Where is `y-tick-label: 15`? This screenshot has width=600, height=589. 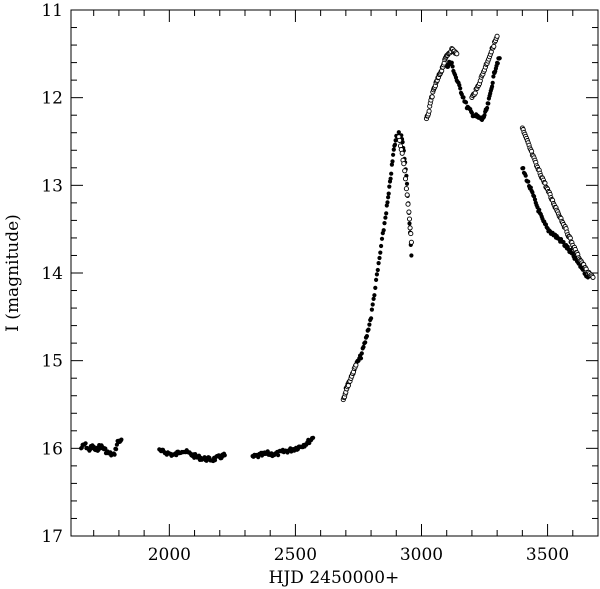
y-tick-label: 15 is located at coordinates (52, 362).